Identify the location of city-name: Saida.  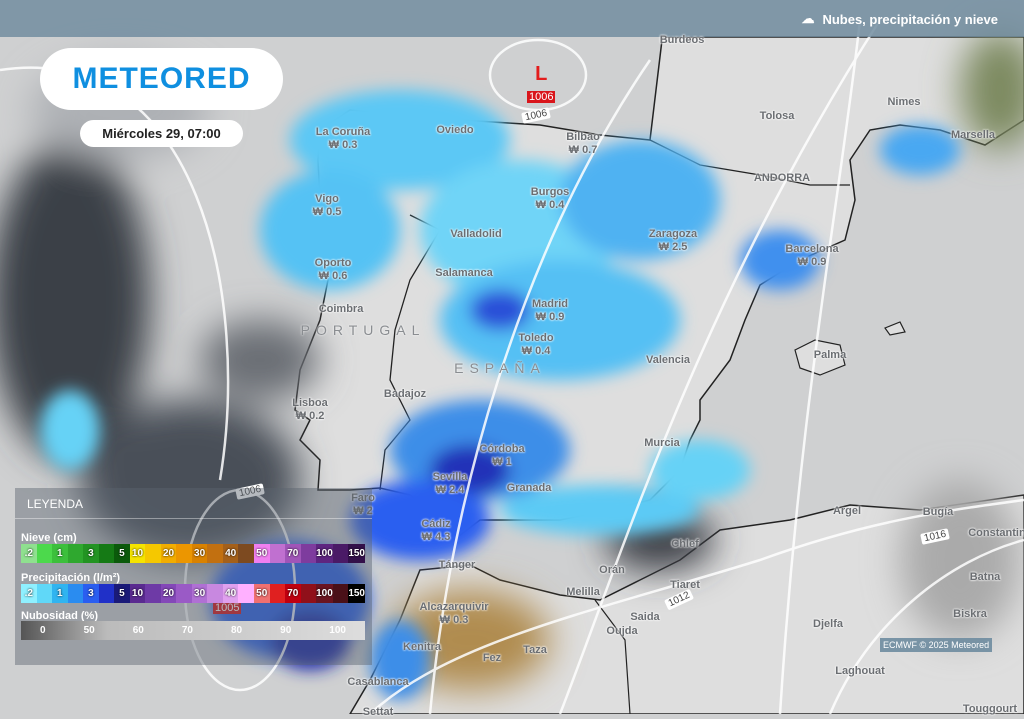
(645, 617).